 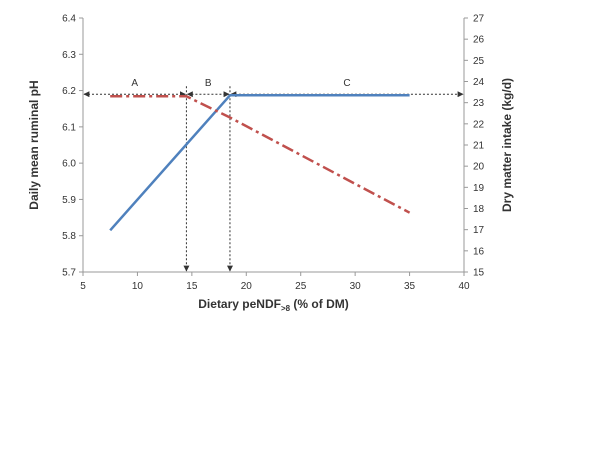 I want to click on x-tick-label: 40, so click(x=464, y=286).